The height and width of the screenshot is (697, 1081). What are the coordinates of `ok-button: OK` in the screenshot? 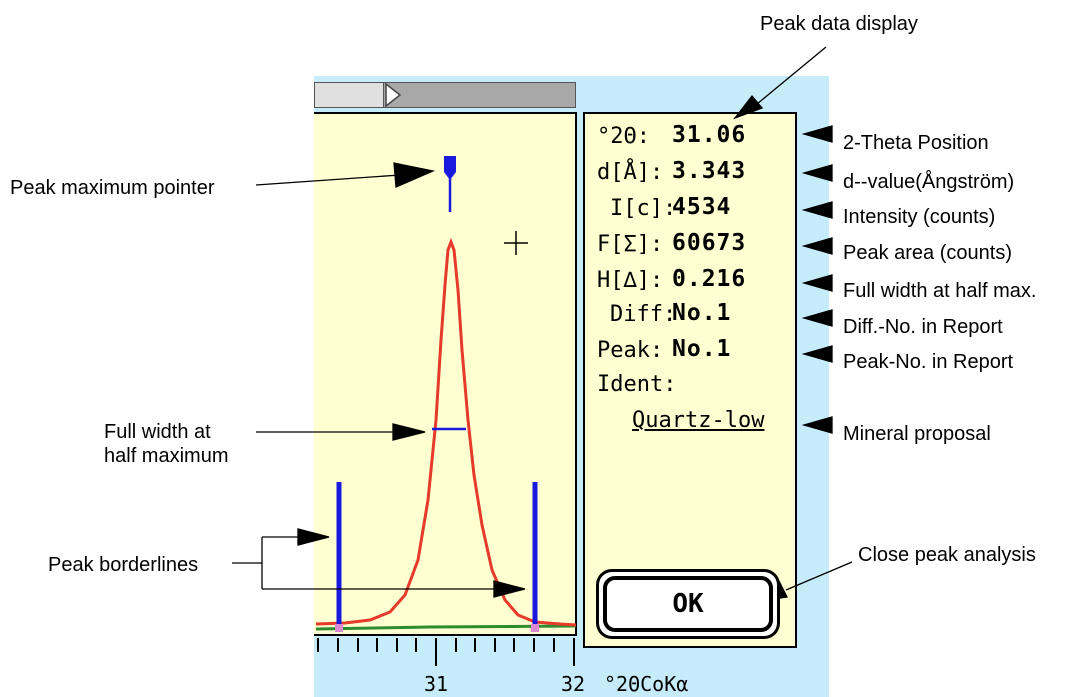 It's located at (688, 604).